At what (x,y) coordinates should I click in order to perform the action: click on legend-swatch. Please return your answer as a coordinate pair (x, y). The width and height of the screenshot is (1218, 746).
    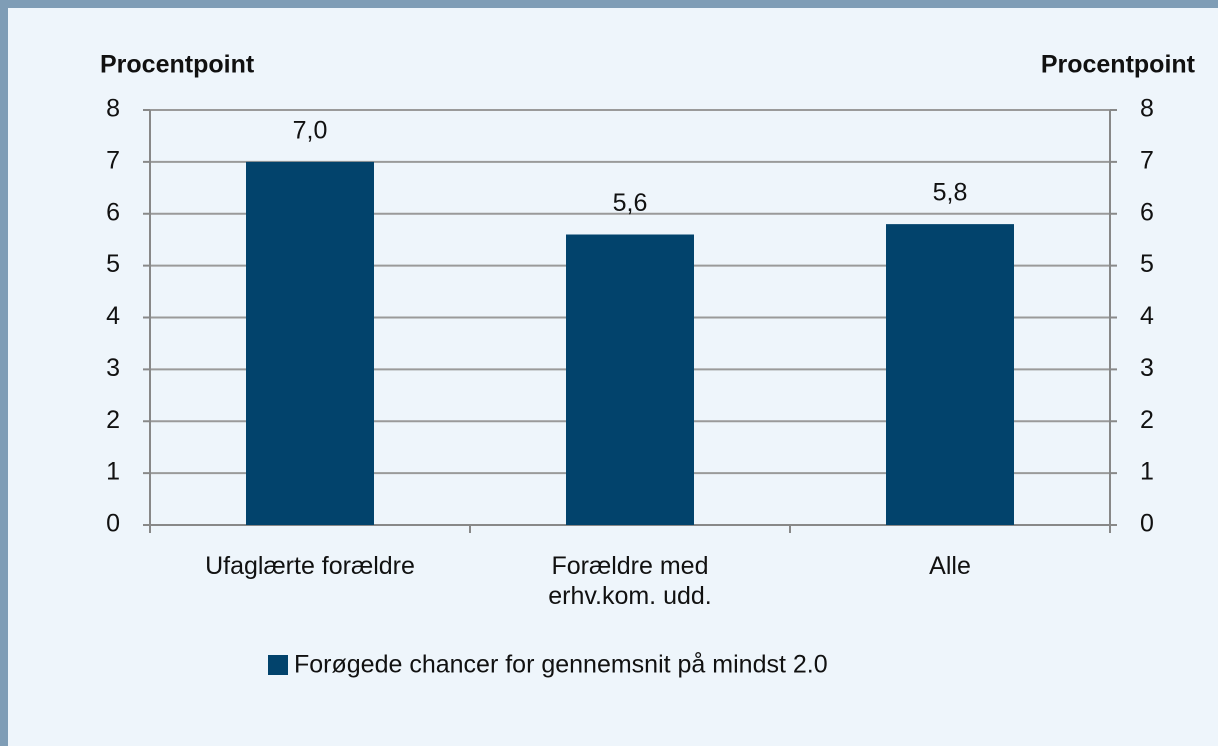
    Looking at the image, I should click on (278, 665).